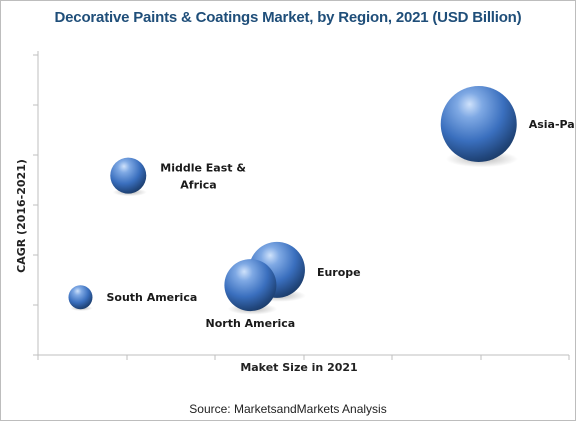 Image resolution: width=576 pixels, height=421 pixels. What do you see at coordinates (128, 175) in the screenshot?
I see `bubble-middle-east-africa` at bounding box center [128, 175].